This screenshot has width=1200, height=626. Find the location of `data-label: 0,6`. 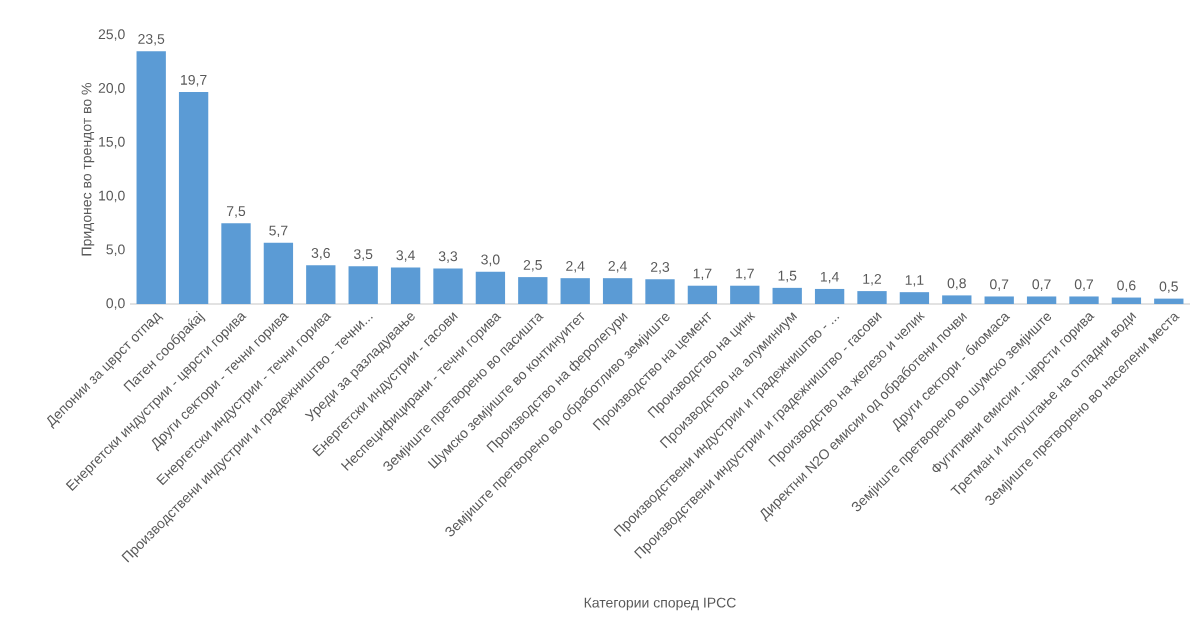

data-label: 0,6 is located at coordinates (1126, 286).